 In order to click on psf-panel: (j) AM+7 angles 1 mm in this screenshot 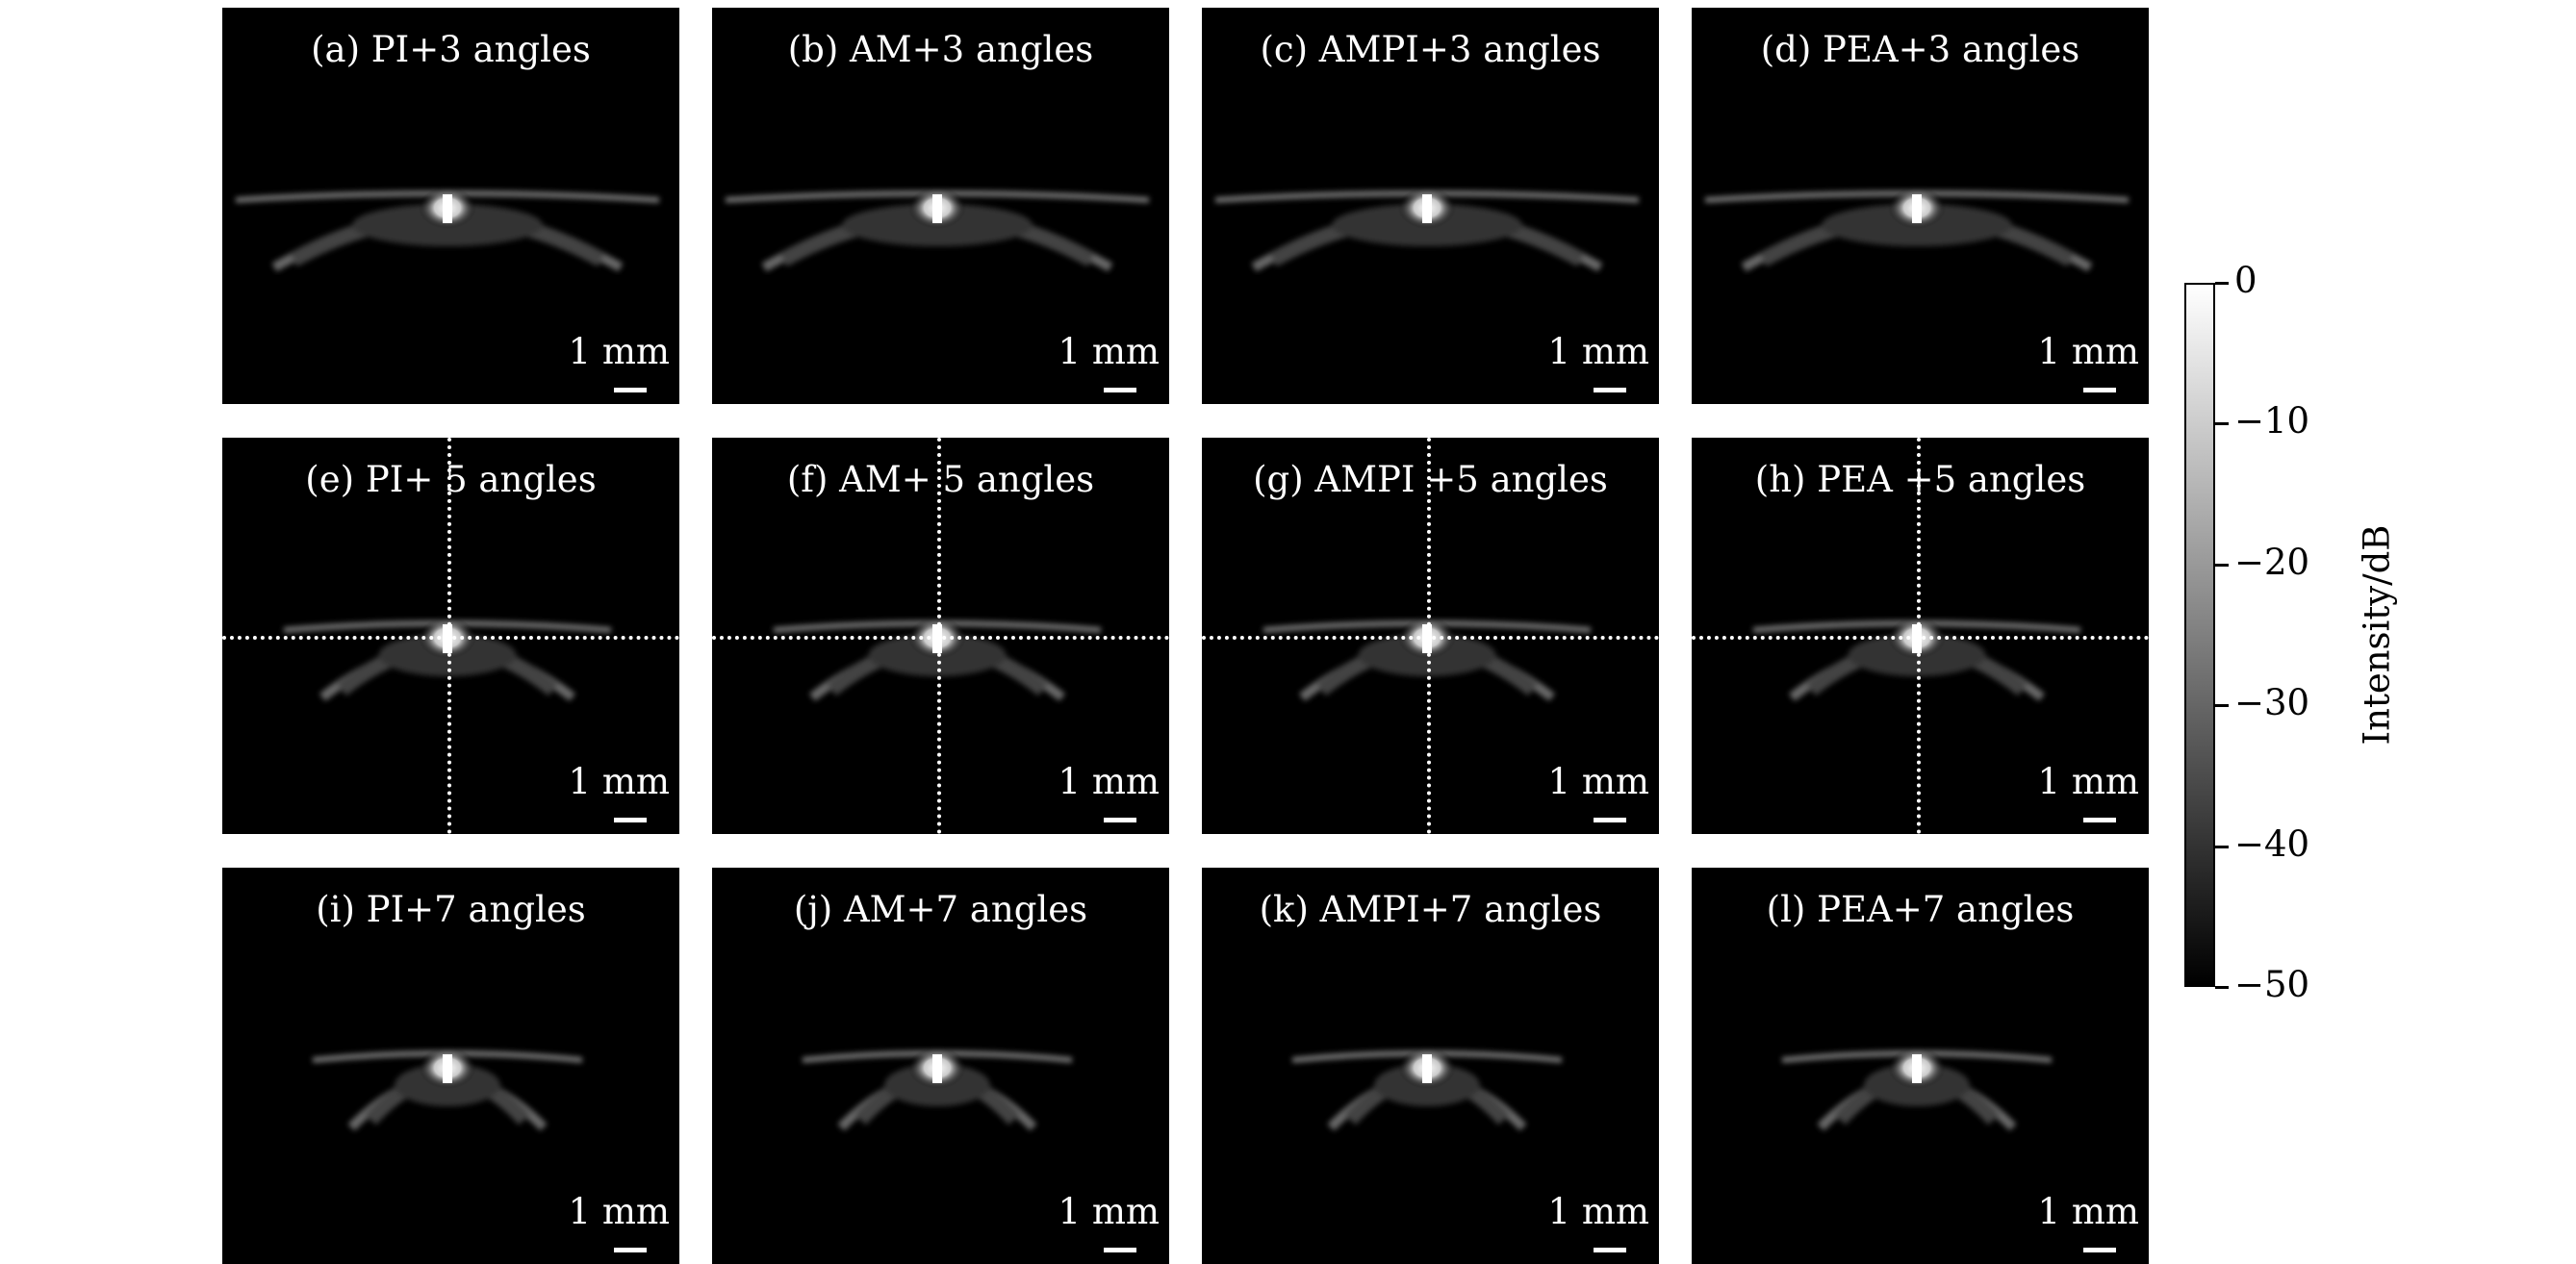, I will do `click(940, 1066)`.